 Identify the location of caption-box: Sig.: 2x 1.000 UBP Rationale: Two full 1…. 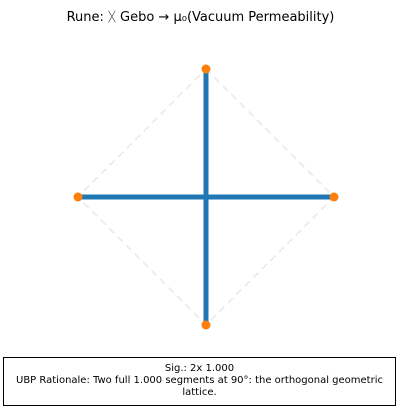
(199, 381).